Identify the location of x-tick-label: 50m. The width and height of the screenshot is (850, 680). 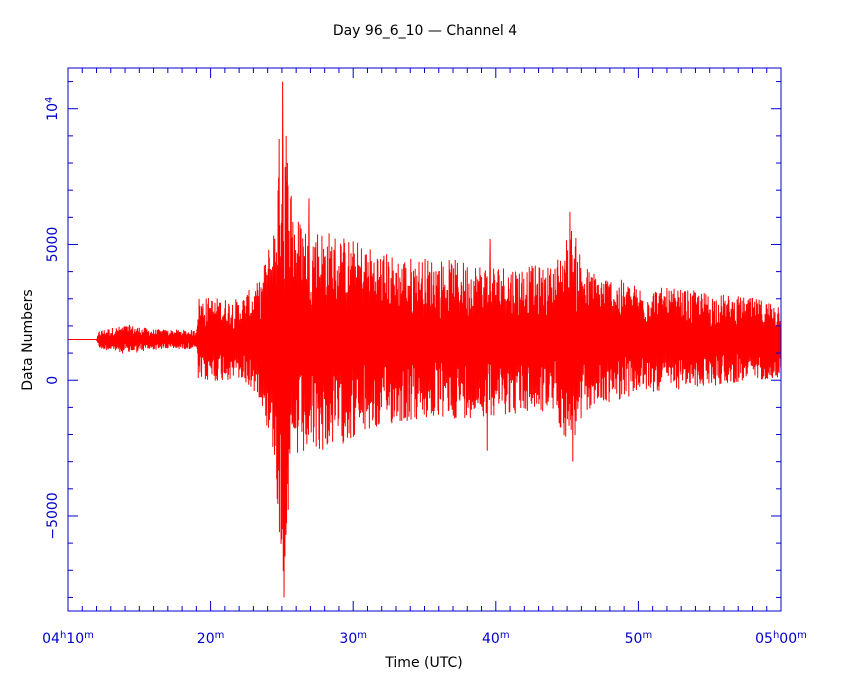
(639, 639).